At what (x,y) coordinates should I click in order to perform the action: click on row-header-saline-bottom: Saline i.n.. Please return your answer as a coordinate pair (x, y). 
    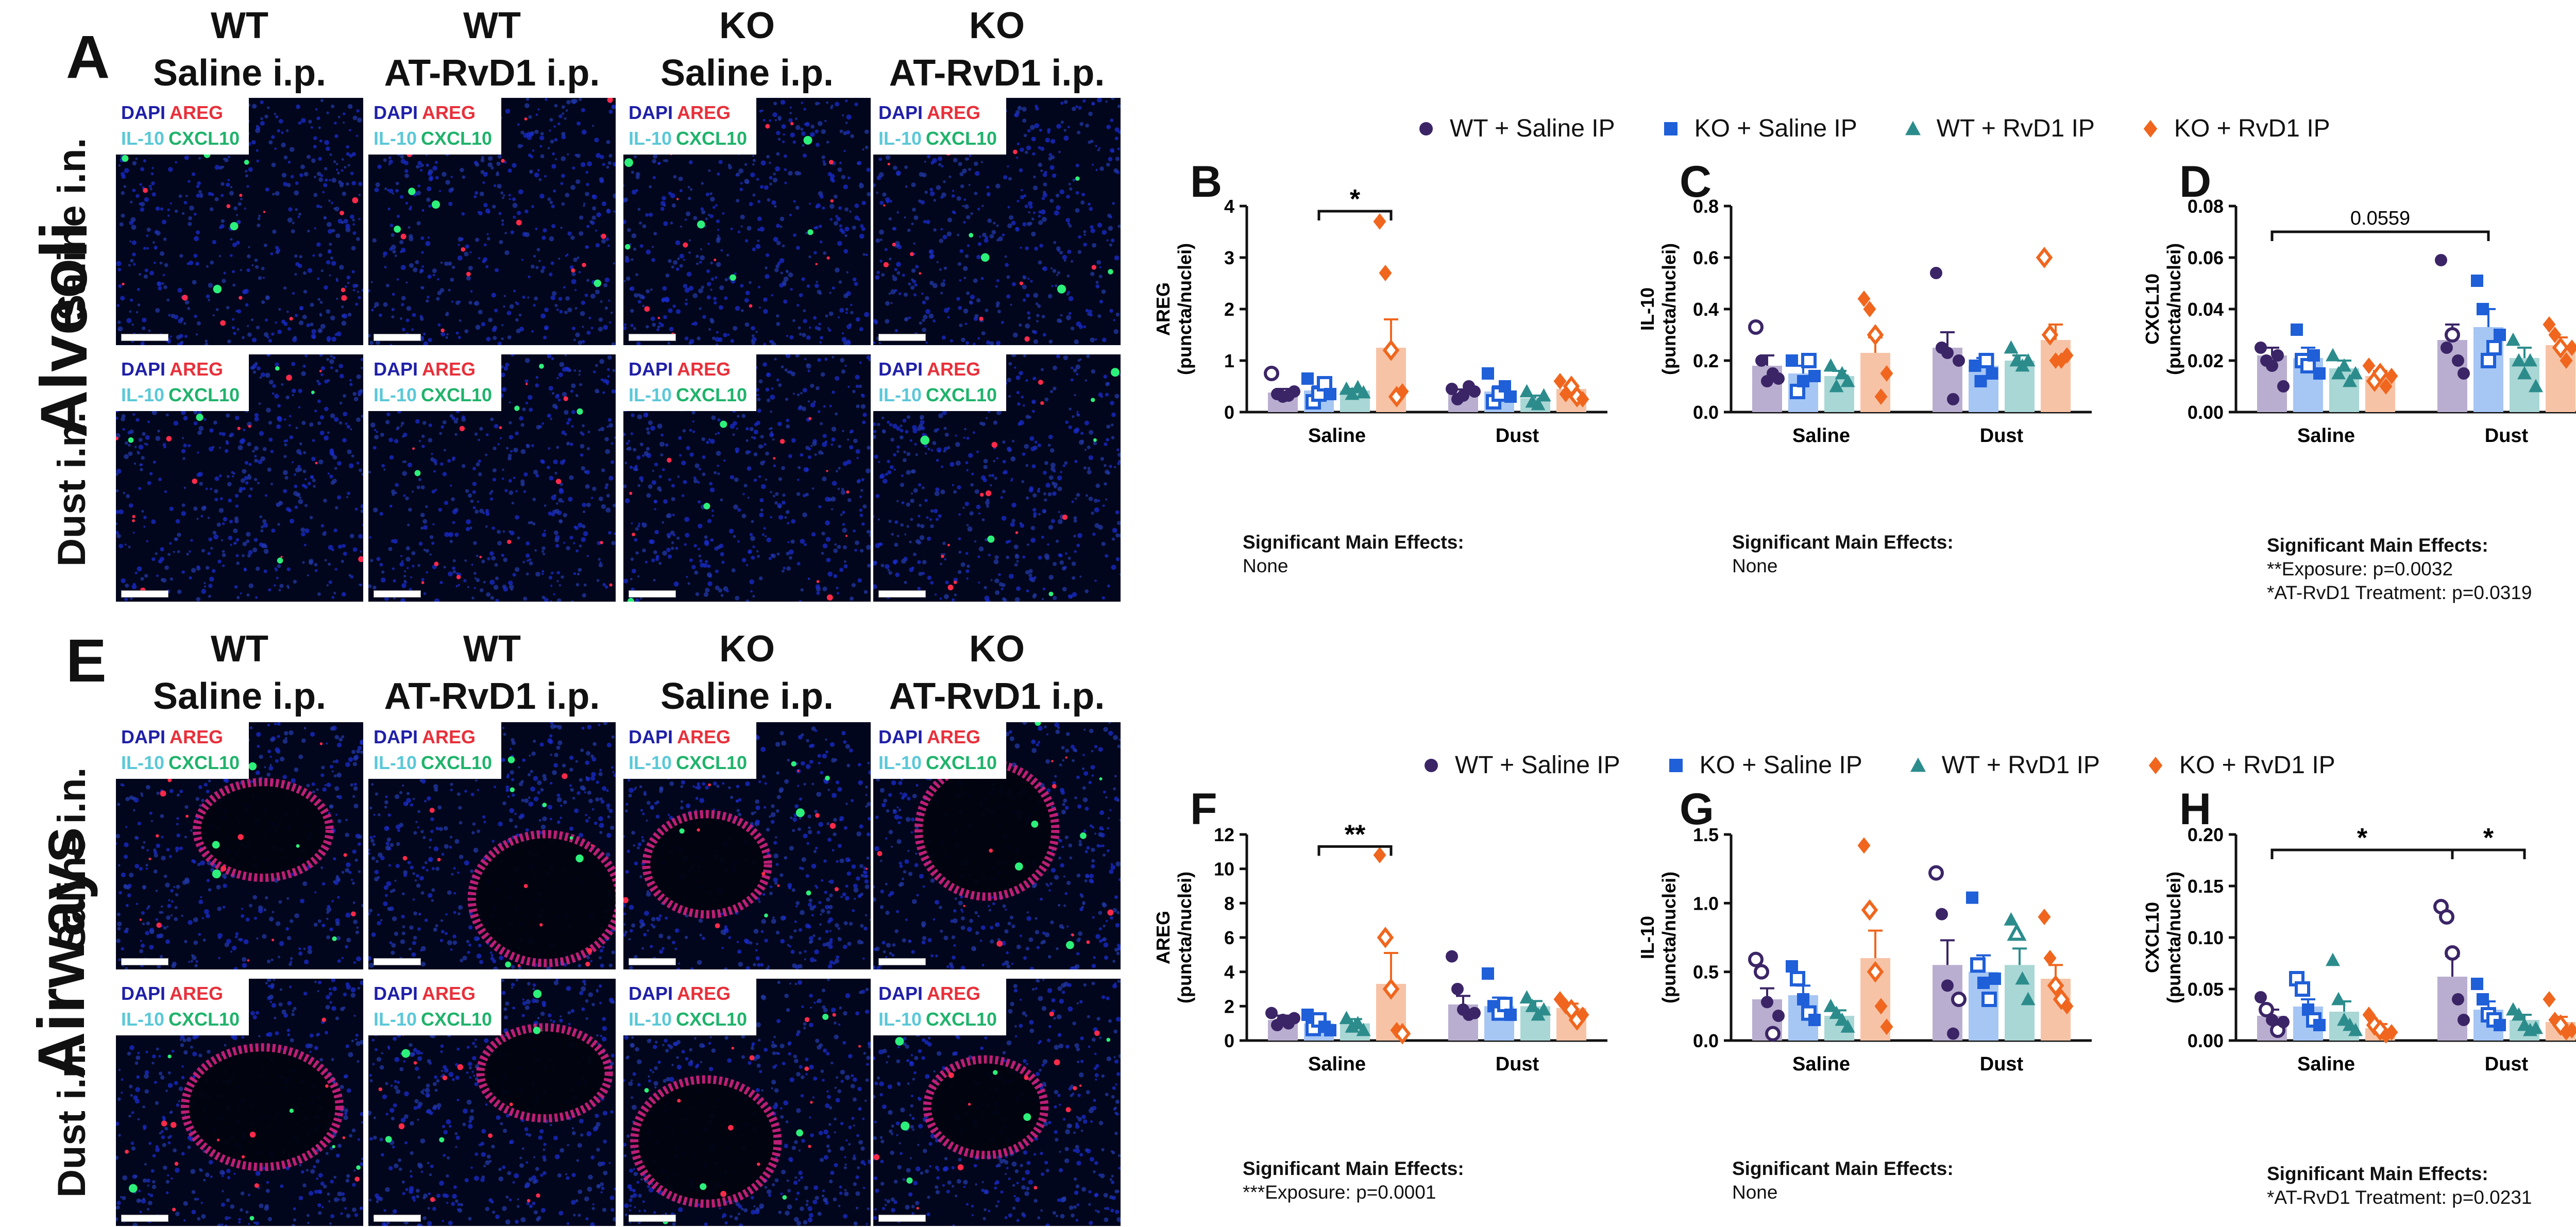
    Looking at the image, I should click on (72, 859).